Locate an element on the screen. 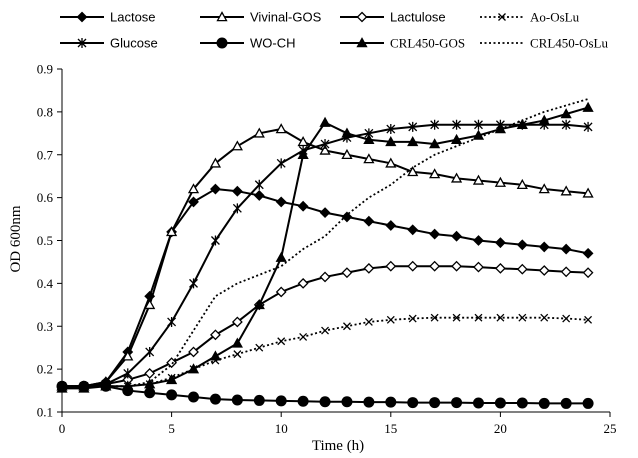 The height and width of the screenshot is (458, 638). y-axis-title: OD 600nm is located at coordinates (16, 238).